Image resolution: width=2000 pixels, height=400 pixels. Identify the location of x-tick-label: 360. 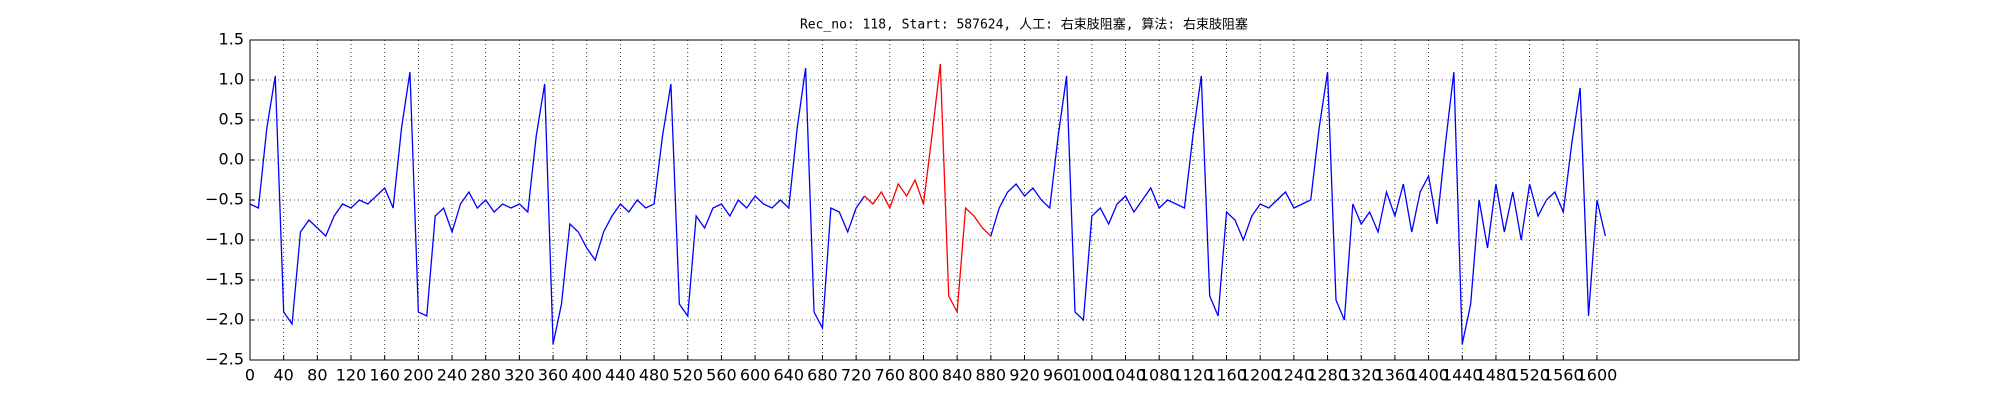
(553, 375).